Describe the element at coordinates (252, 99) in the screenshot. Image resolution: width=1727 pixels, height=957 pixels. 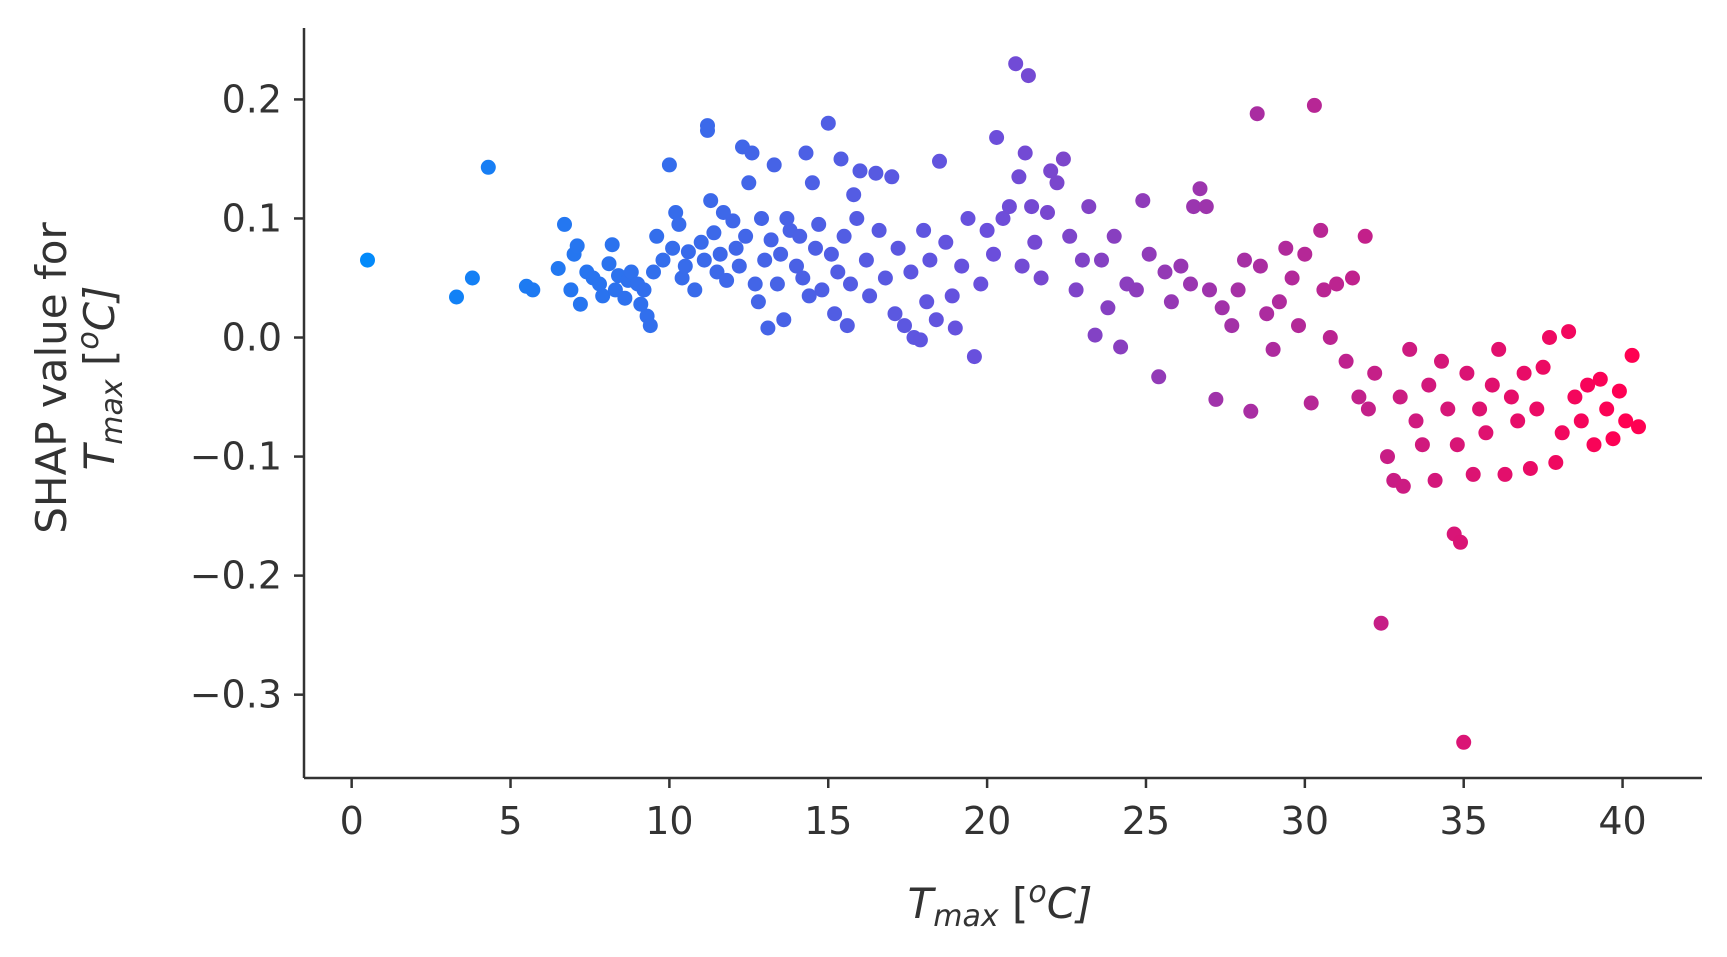
I see `y-tick-label: 0.2` at that location.